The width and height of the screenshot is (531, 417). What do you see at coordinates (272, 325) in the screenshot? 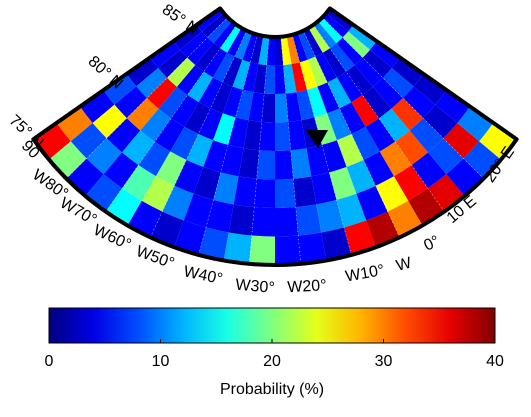
I see `colorbar-scale` at bounding box center [272, 325].